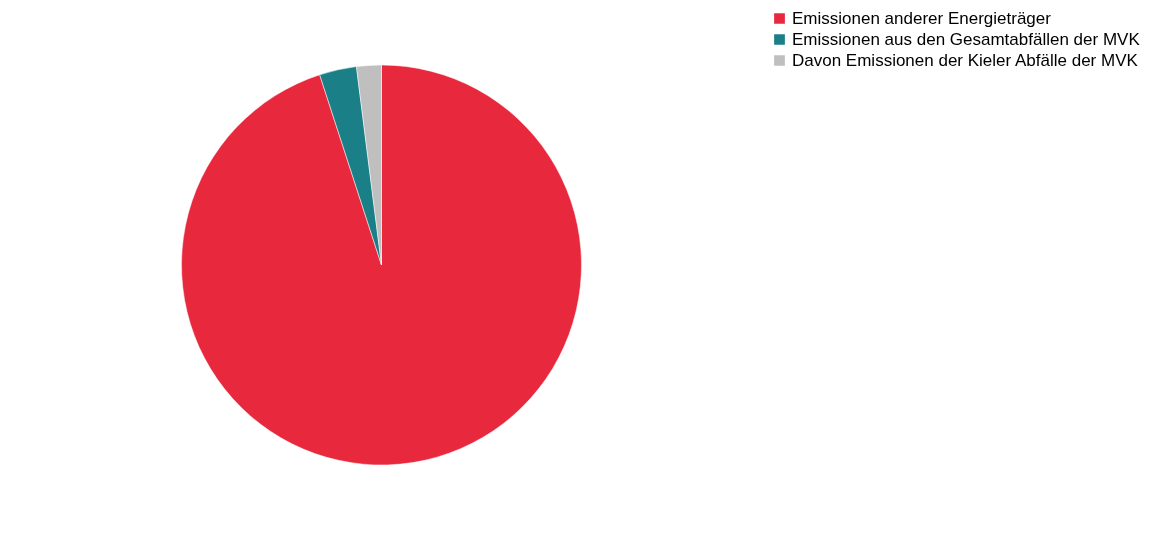 This screenshot has height=550, width=1176. I want to click on legend-label: Emissionen aus den Gesamtabfällen der MVK, so click(966, 39).